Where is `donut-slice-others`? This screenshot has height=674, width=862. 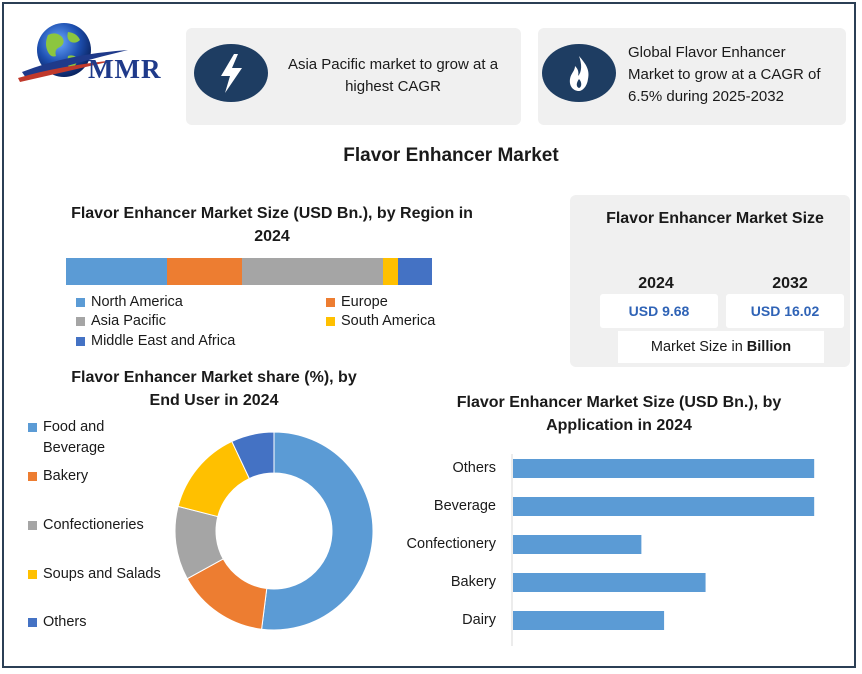 donut-slice-others is located at coordinates (253, 455).